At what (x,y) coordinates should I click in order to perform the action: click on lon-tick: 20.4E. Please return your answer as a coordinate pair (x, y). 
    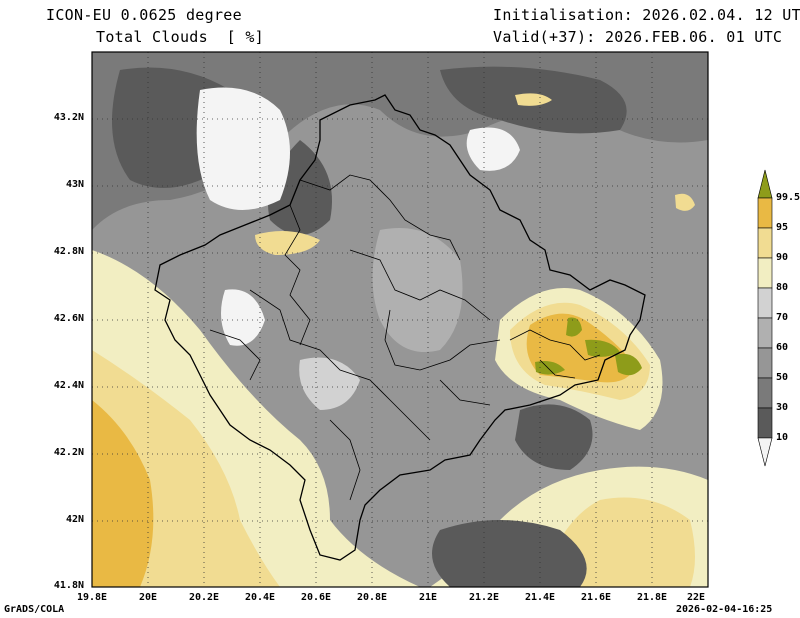
    Looking at the image, I should click on (260, 597).